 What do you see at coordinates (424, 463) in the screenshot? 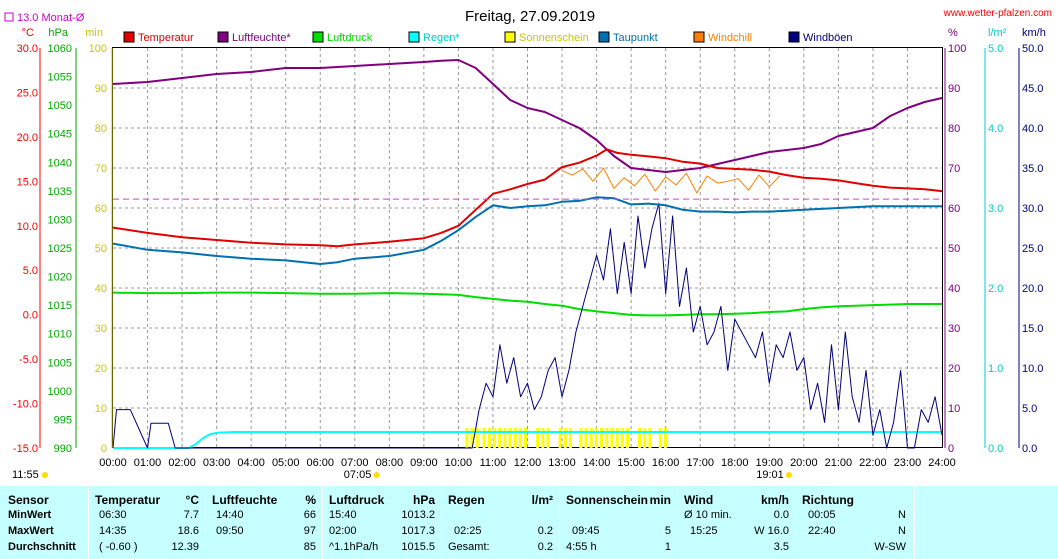
I see `x-tick: 09:00` at bounding box center [424, 463].